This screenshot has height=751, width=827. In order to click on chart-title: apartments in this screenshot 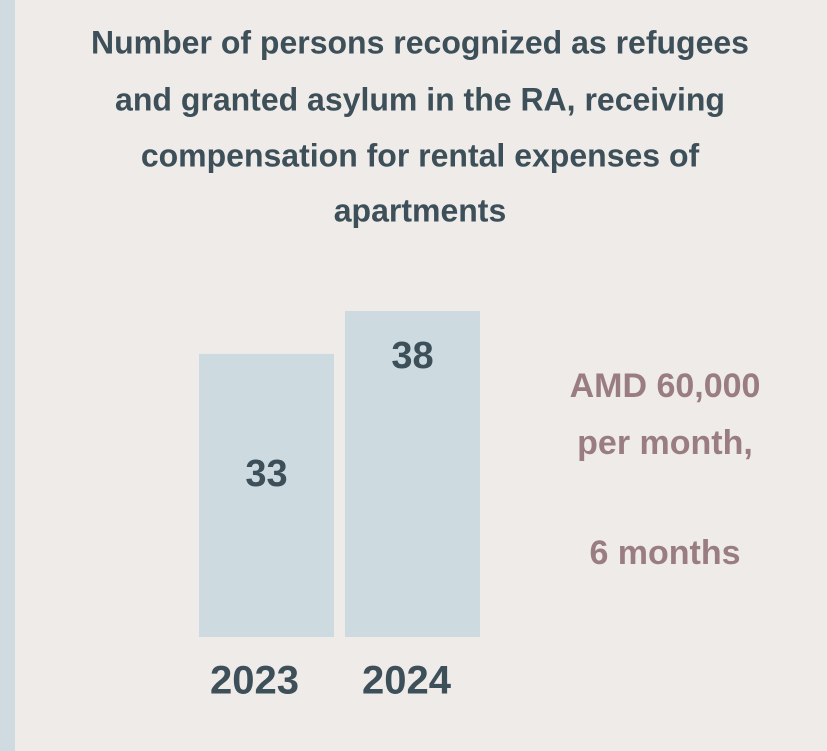, I will do `click(420, 210)`.